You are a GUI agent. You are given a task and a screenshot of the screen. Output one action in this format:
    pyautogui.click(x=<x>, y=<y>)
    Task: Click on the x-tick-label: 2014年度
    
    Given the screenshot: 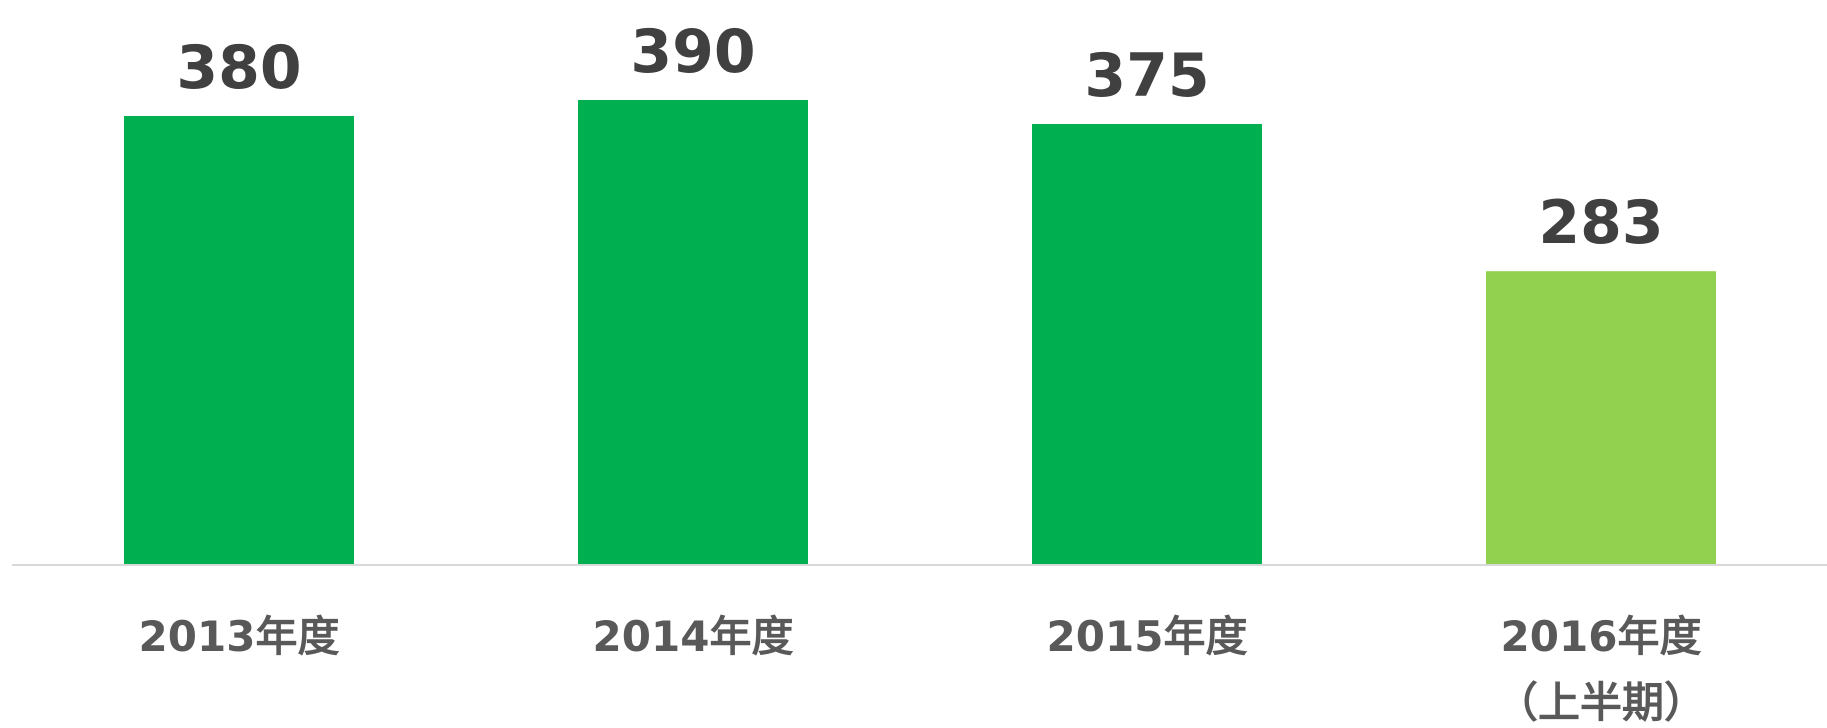 What is the action you would take?
    pyautogui.click(x=693, y=636)
    